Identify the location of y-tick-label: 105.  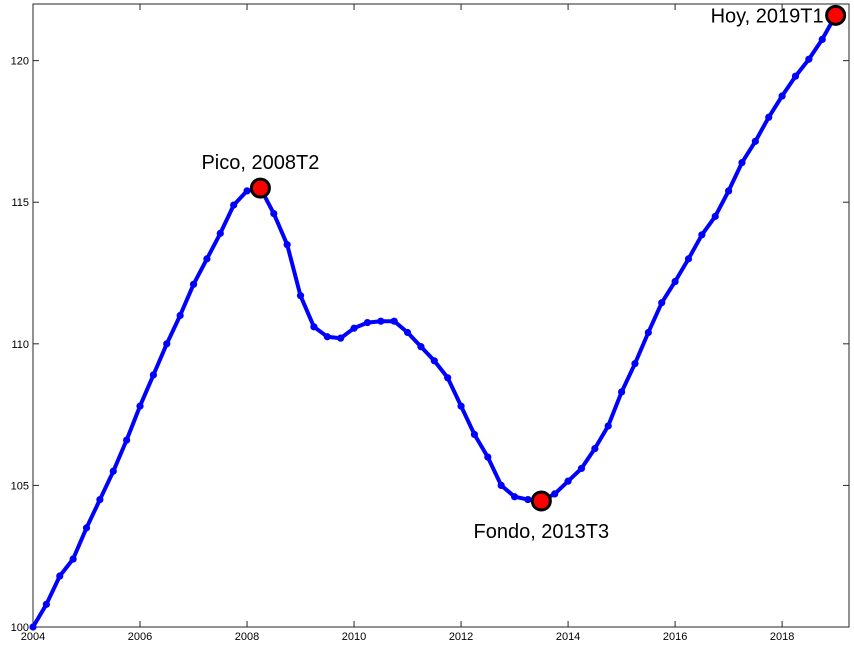
(20, 486).